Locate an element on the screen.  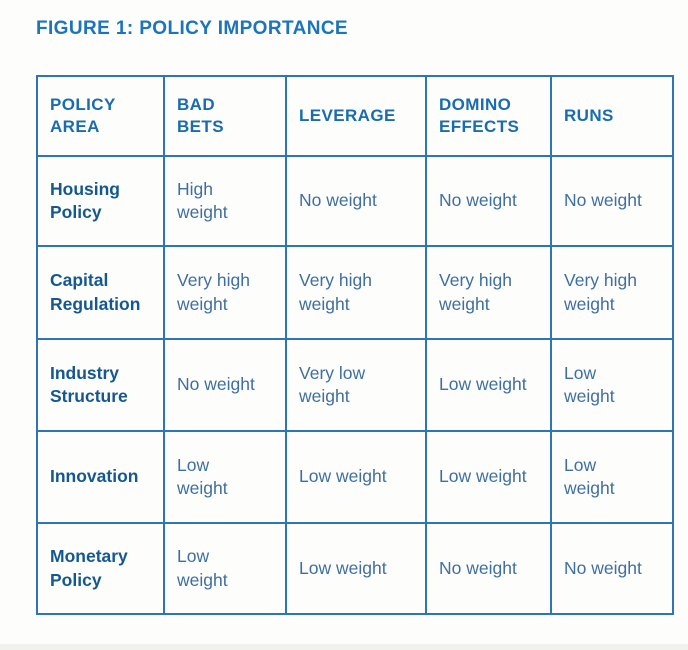
column-header-runs: RUNS is located at coordinates (612, 116).